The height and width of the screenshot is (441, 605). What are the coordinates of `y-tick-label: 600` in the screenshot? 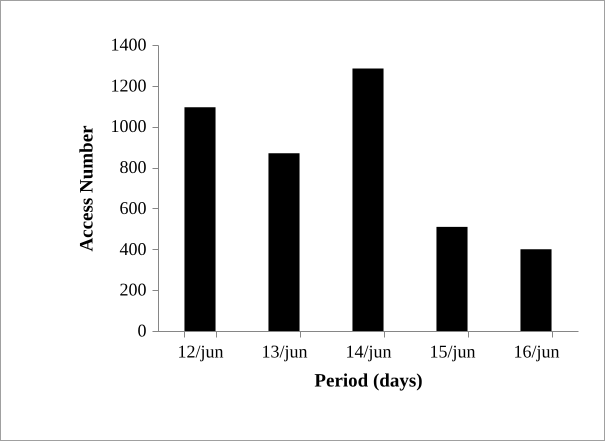 It's located at (133, 208).